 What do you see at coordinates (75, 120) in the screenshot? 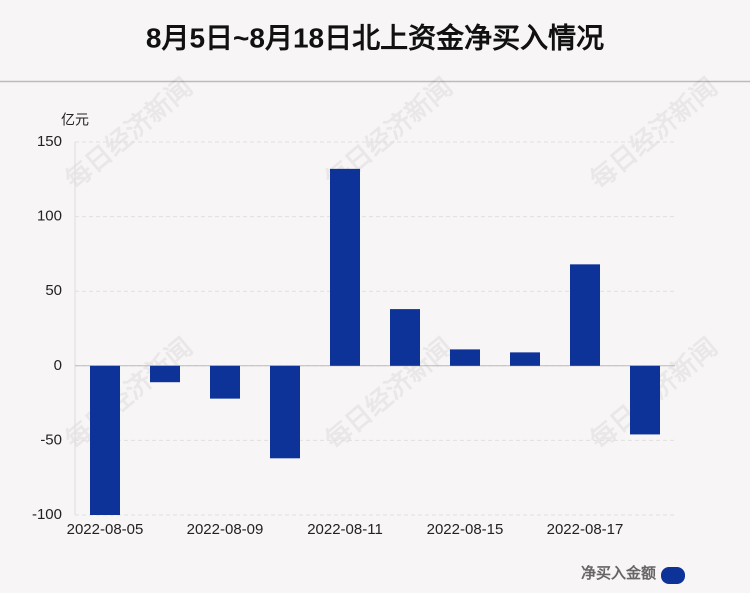
I see `y-axis-unit: 亿元` at bounding box center [75, 120].